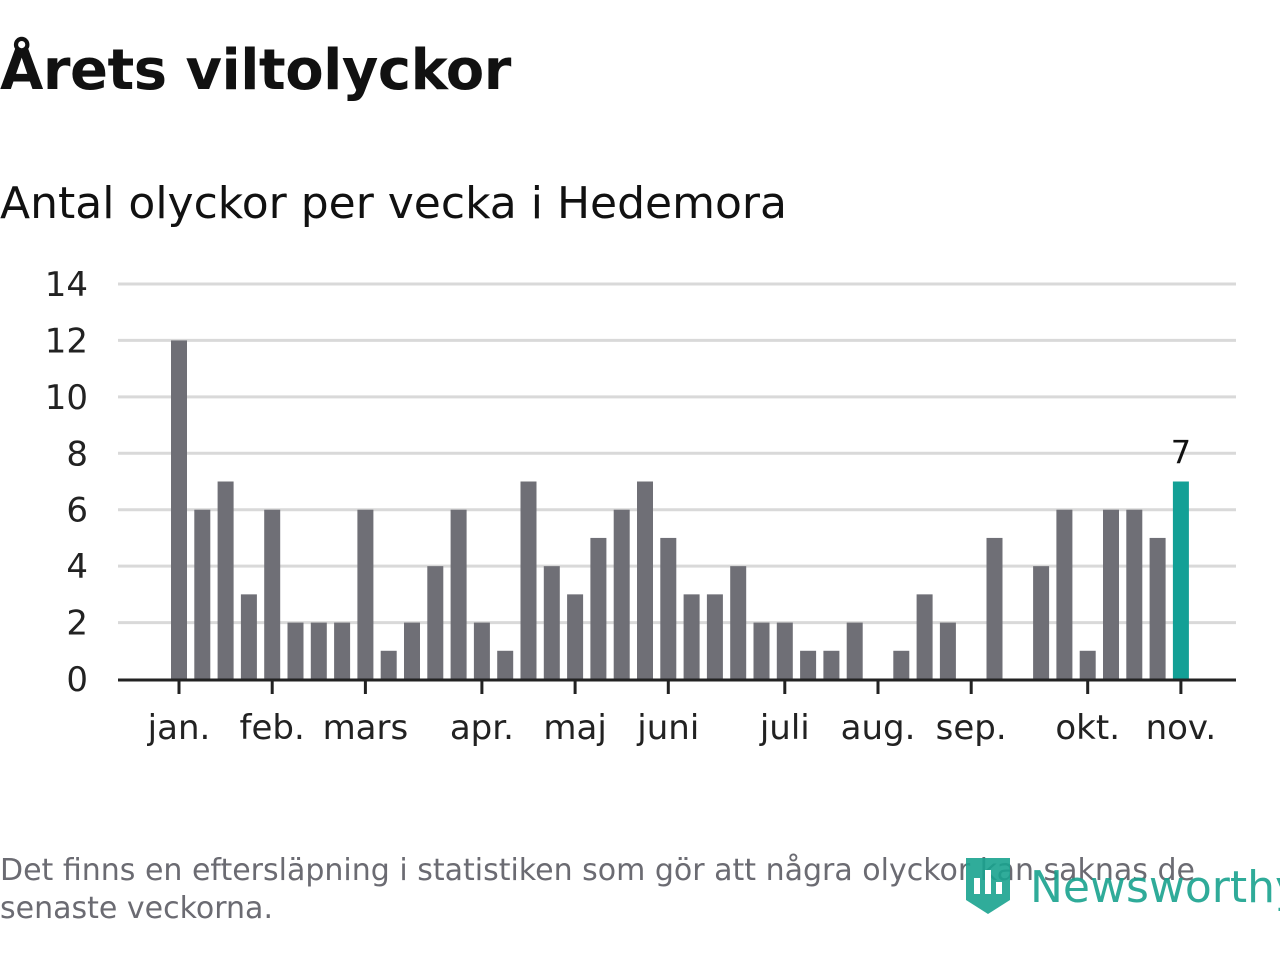 The height and width of the screenshot is (960, 1280). What do you see at coordinates (272, 728) in the screenshot?
I see `x-tick-label: feb.` at bounding box center [272, 728].